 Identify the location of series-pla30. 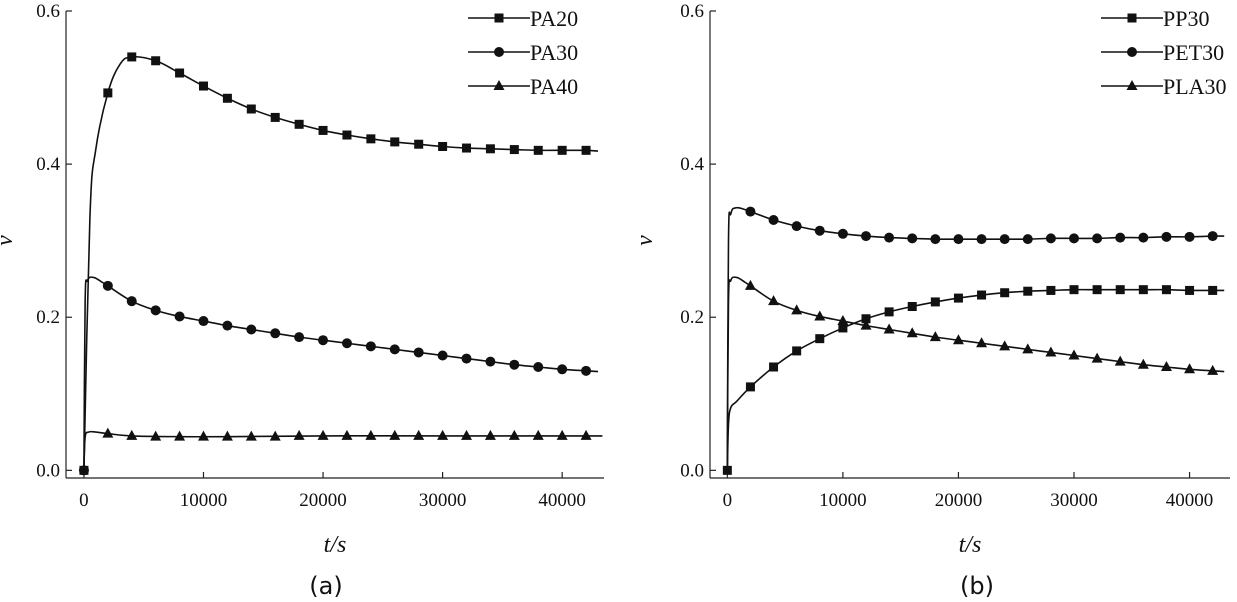
(975, 373).